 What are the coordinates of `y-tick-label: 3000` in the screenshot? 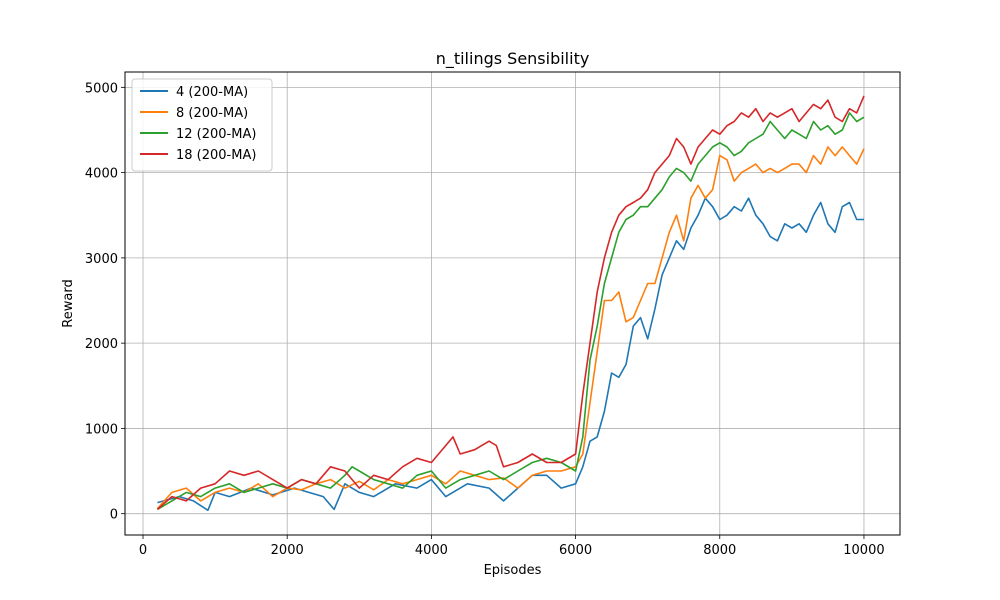 It's located at (101, 259).